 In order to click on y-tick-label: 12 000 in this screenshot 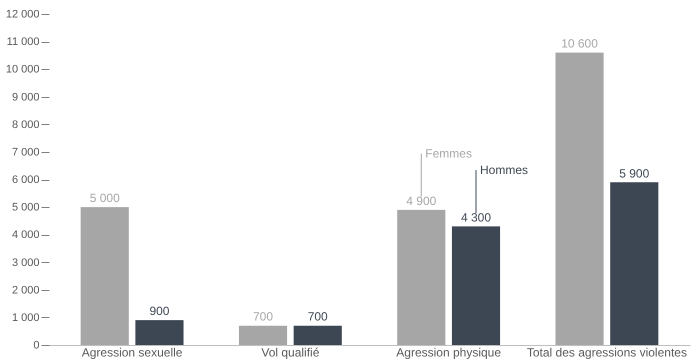, I will do `click(23, 14)`.